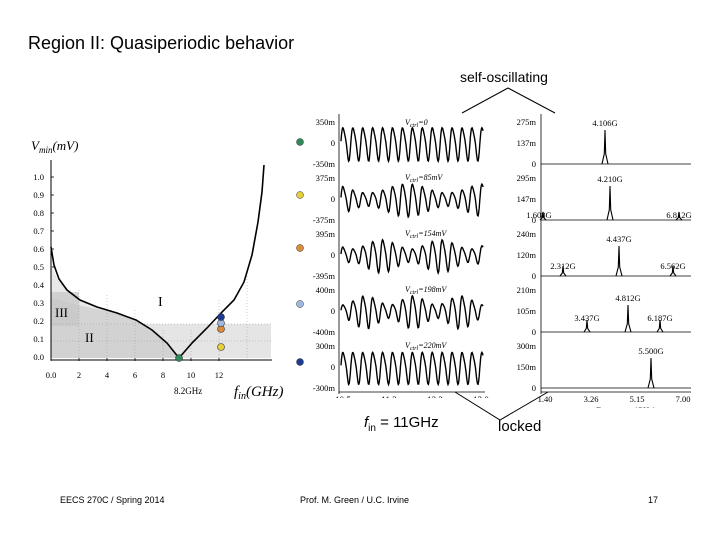 Image resolution: width=720 pixels, height=540 pixels. I want to click on spectrum-row: 210m 105m 0 4.812G 3.437G 6.187G, so click(604, 311).